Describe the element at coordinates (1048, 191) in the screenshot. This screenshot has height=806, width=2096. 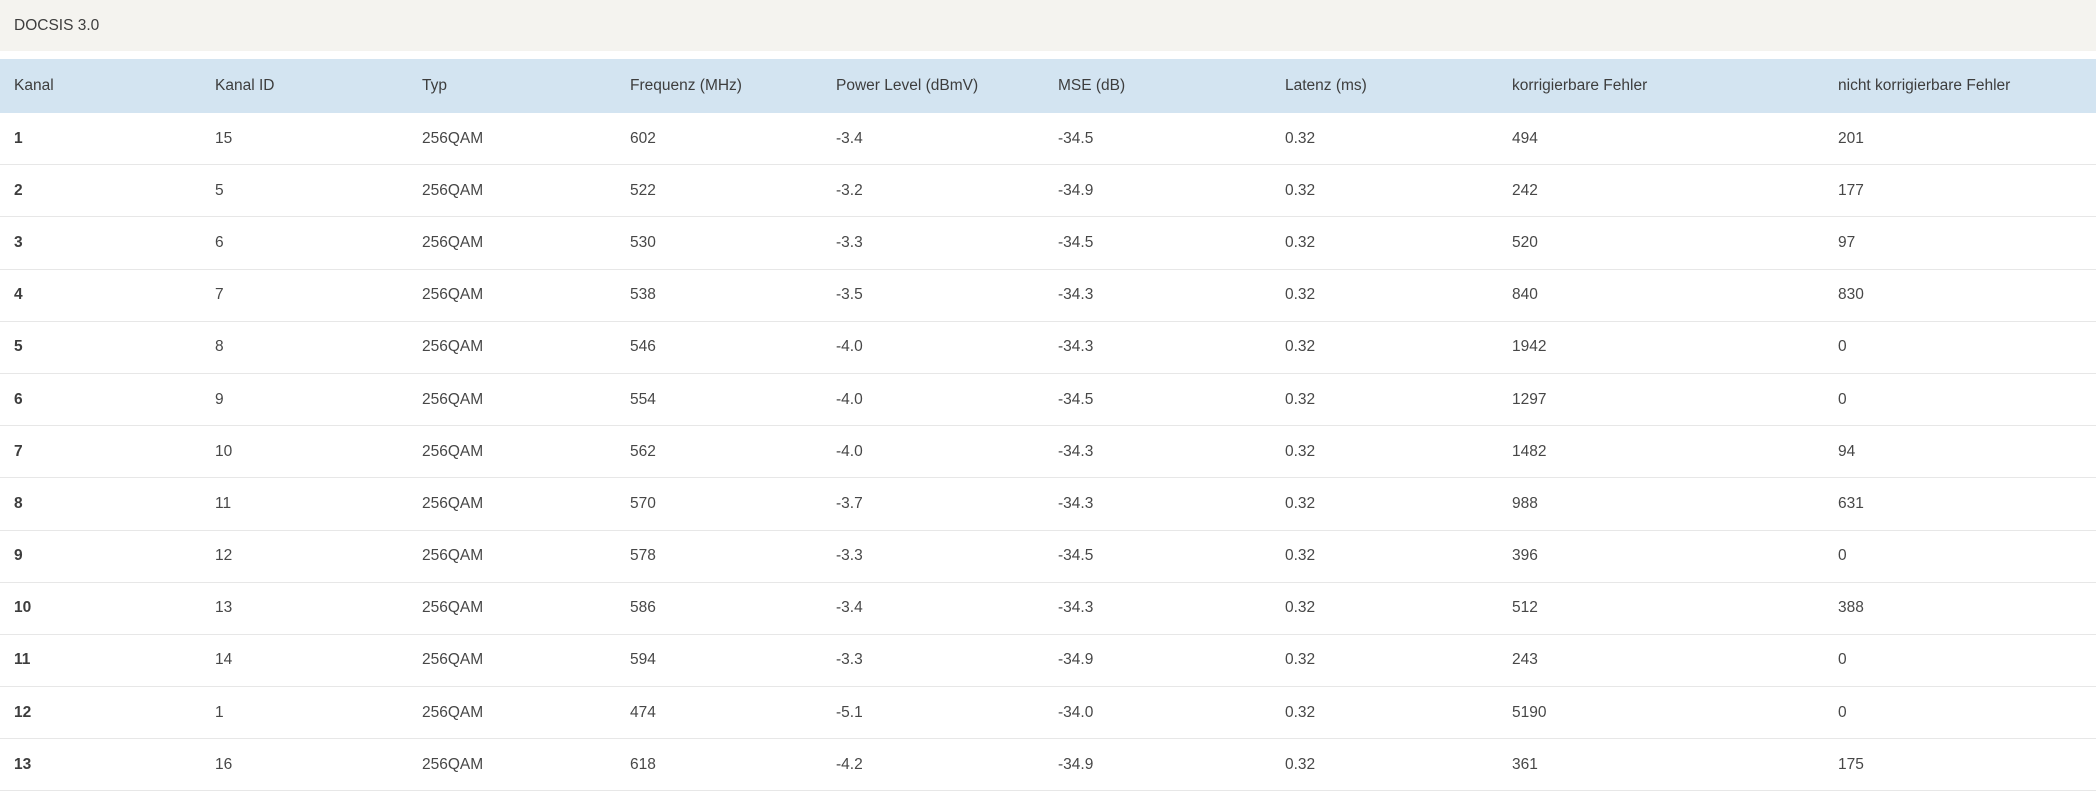
I see `table-row: 2 5 256QAM 522 -3.2 -34.9 0.32 242 177` at that location.